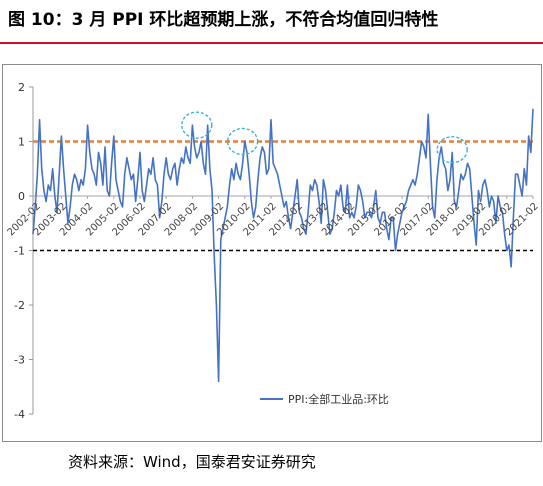 This screenshot has height=486, width=543. I want to click on source-note: 资料来源：Wind，国泰君安证券研究, so click(192, 462).